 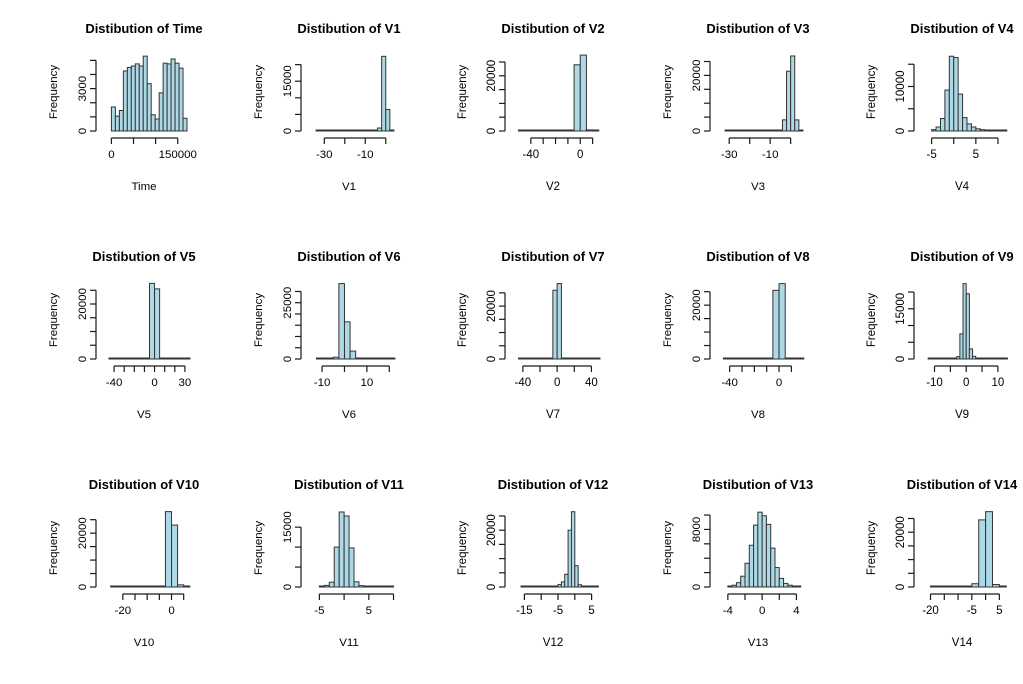 I want to click on histogram-svg-V6: Distibution of V6 Frequency 0 25000 -10 10 V6, so click(x=327, y=335).